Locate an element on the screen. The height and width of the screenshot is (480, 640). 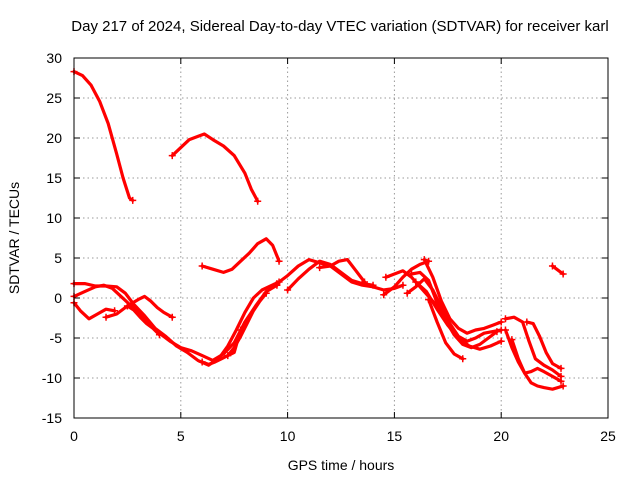
y-tick-label: -15 is located at coordinates (52, 418).